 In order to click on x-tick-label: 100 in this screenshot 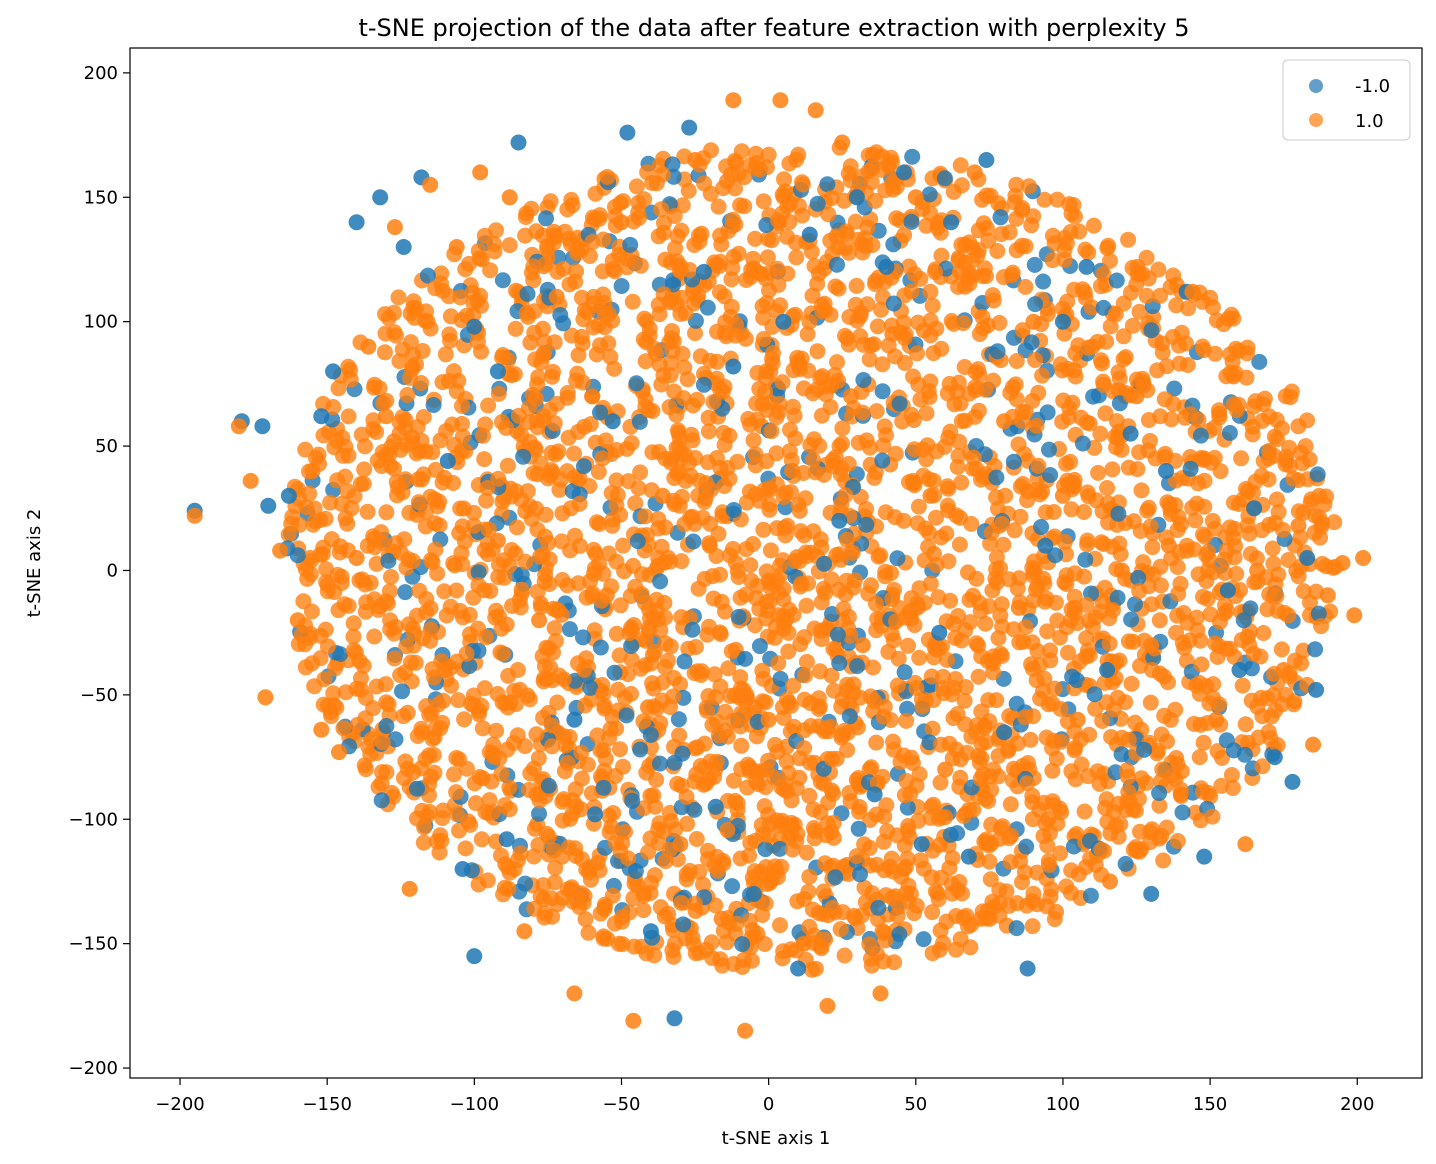, I will do `click(1063, 1104)`.